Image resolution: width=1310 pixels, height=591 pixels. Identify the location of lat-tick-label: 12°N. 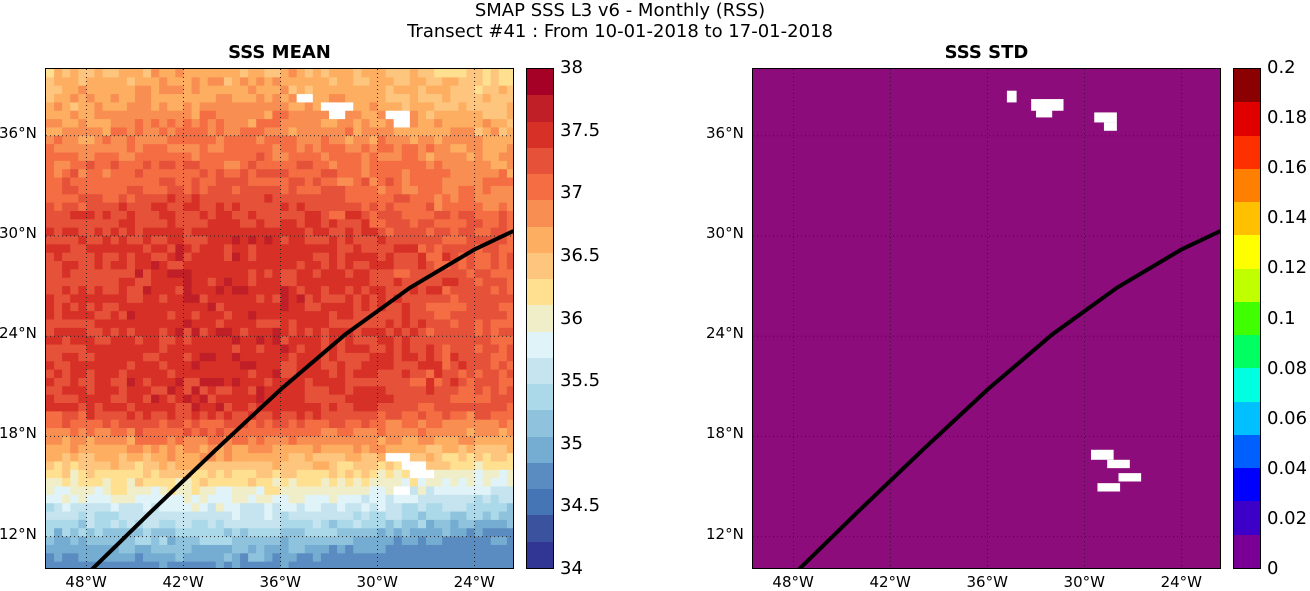
(18, 533).